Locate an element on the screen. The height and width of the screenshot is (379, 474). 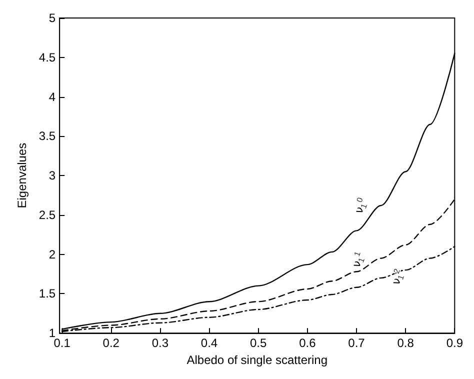
x-tick-label: 0.5 is located at coordinates (259, 343).